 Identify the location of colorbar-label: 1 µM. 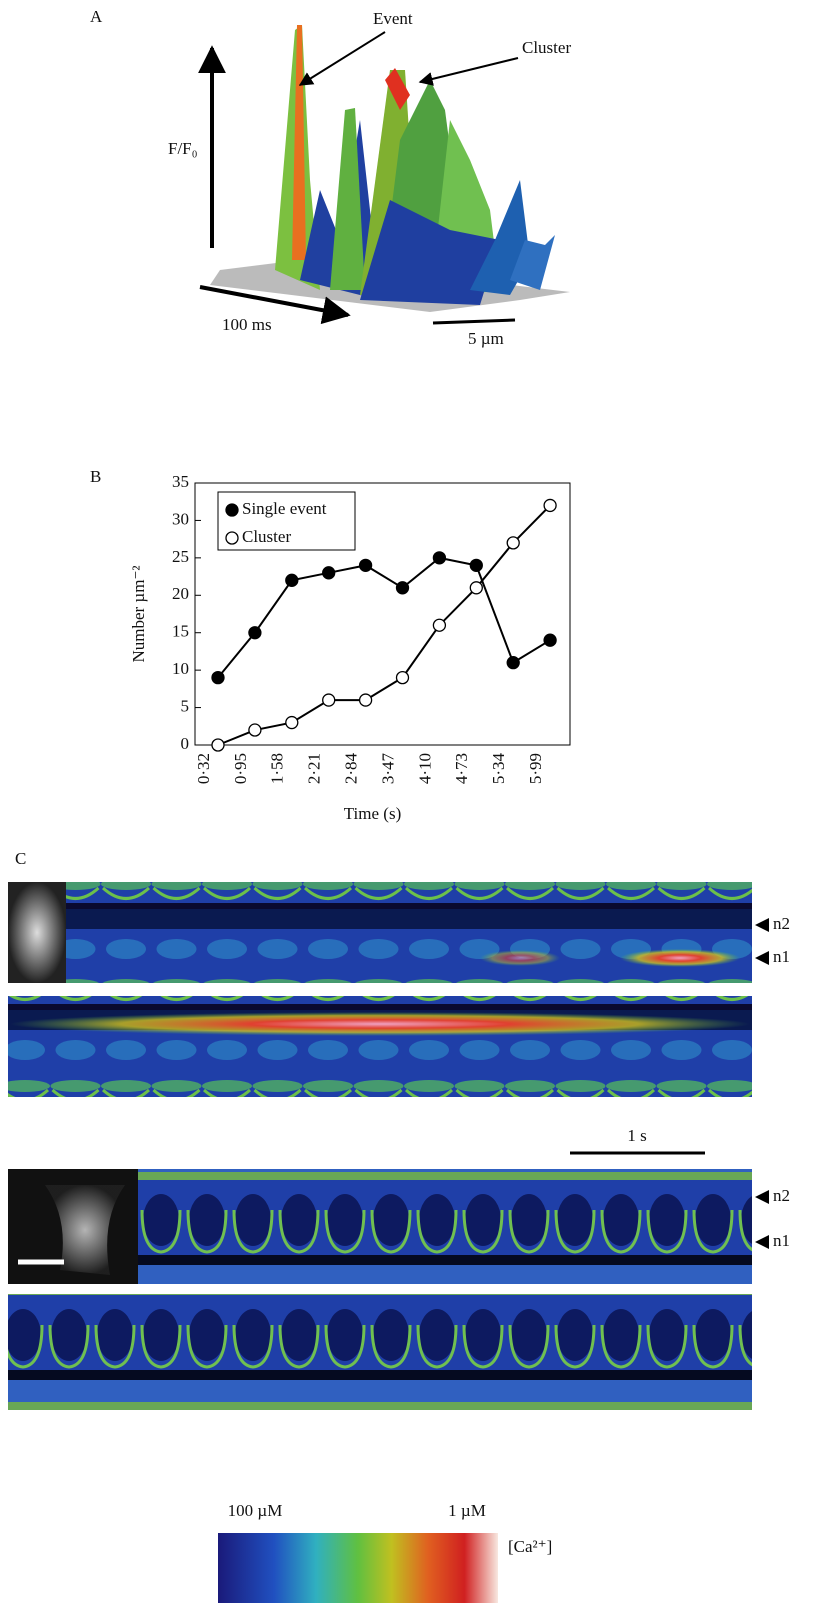
(467, 1510).